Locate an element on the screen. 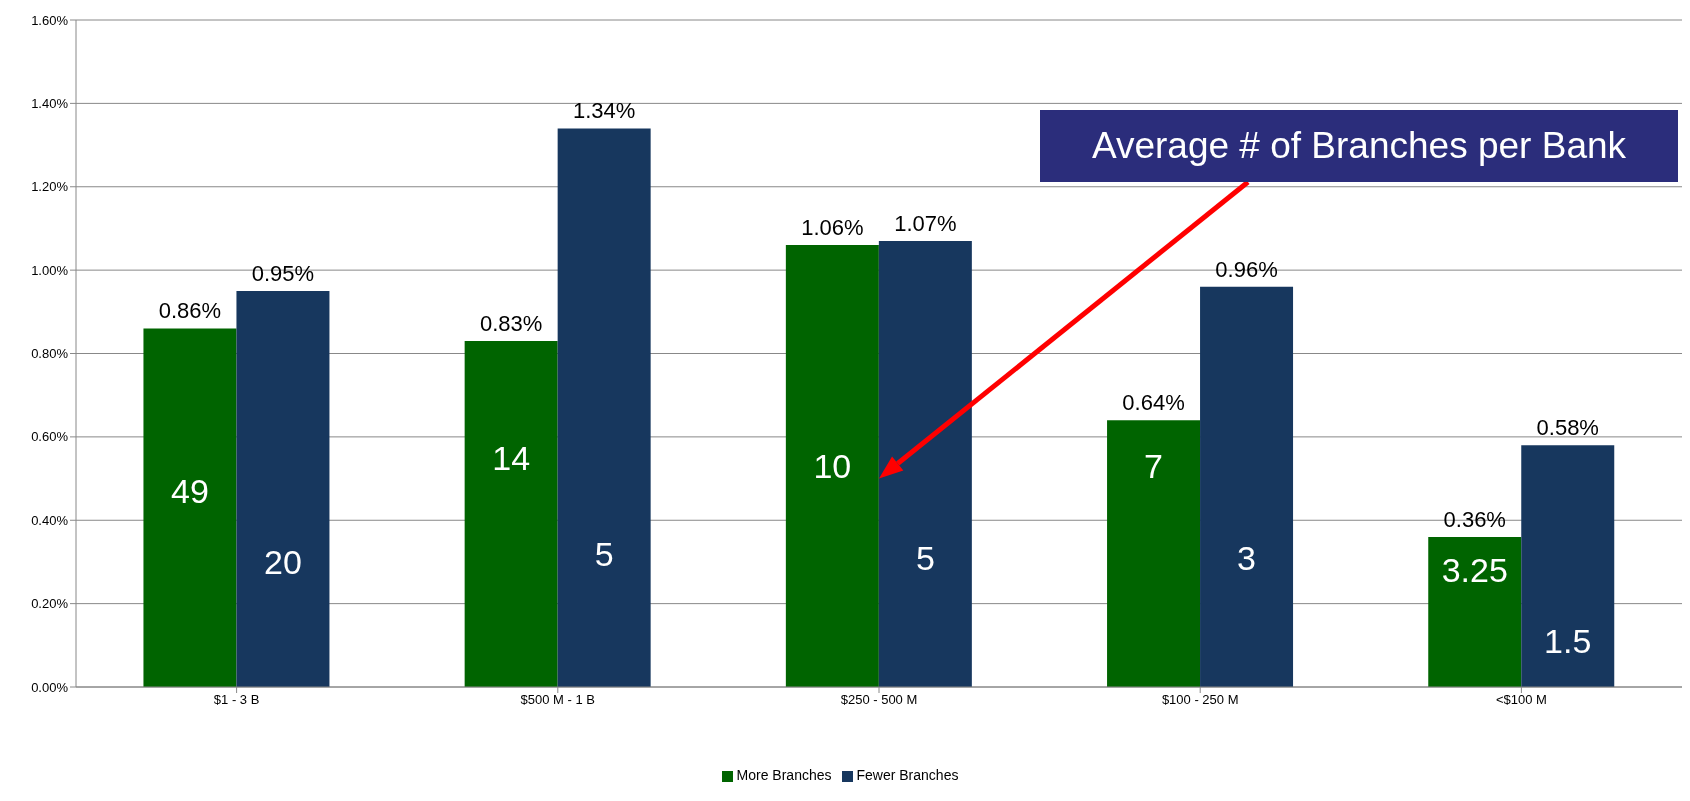 This screenshot has height=801, width=1690. data-label: 1.34% is located at coordinates (604, 111).